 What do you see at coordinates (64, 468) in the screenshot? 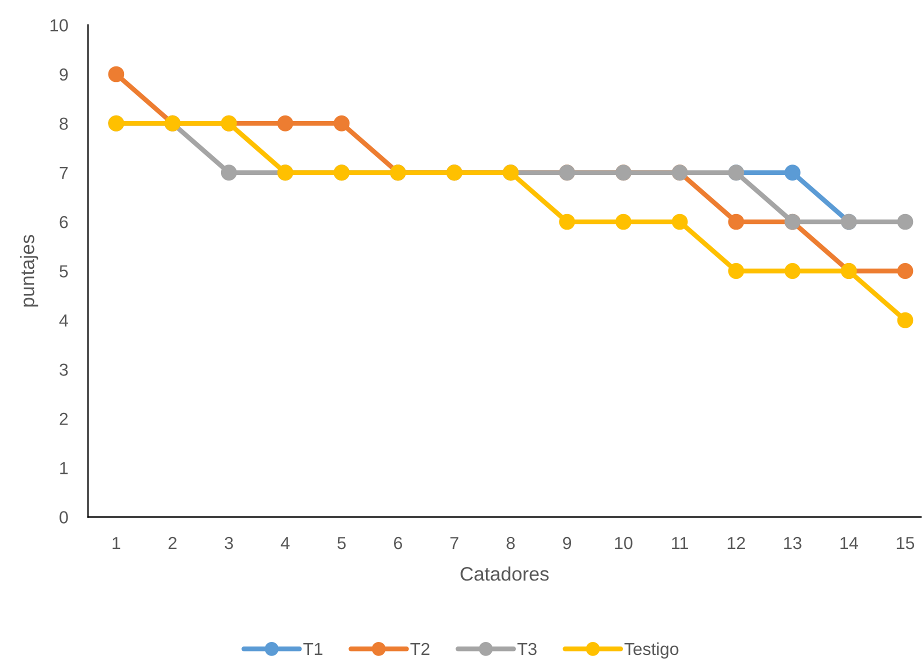
I see `y-tick-label: 1` at bounding box center [64, 468].